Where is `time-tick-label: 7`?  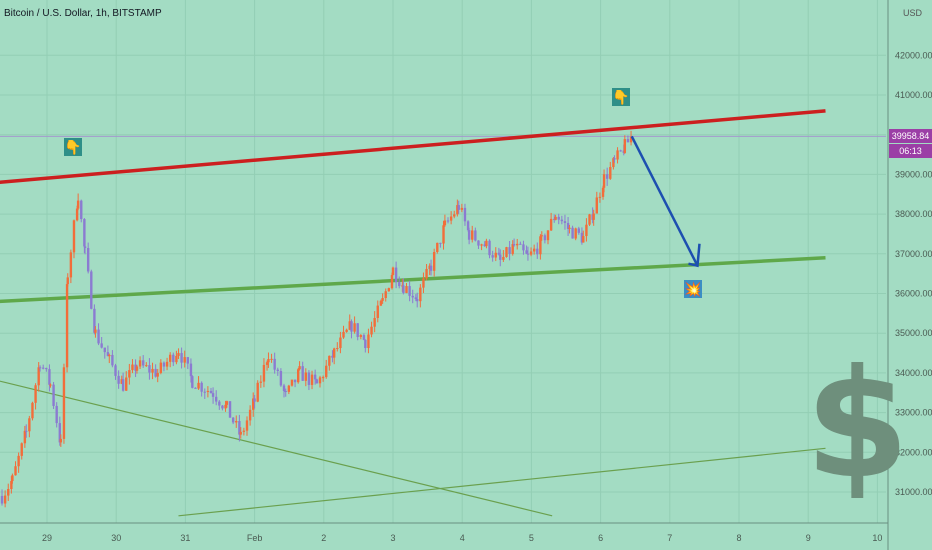
time-tick-label: 7 is located at coordinates (669, 538).